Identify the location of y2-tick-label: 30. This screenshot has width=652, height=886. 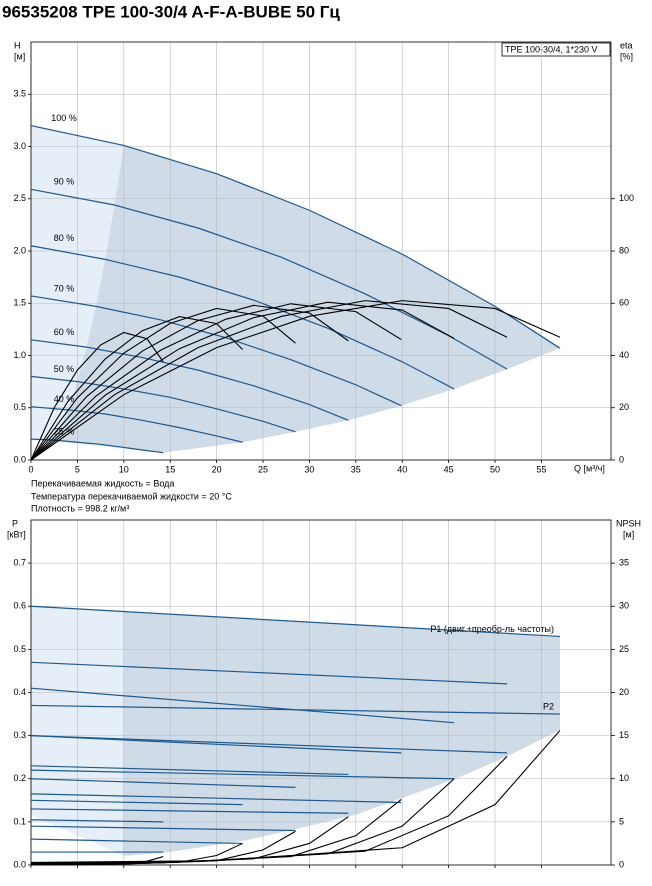
(624, 606).